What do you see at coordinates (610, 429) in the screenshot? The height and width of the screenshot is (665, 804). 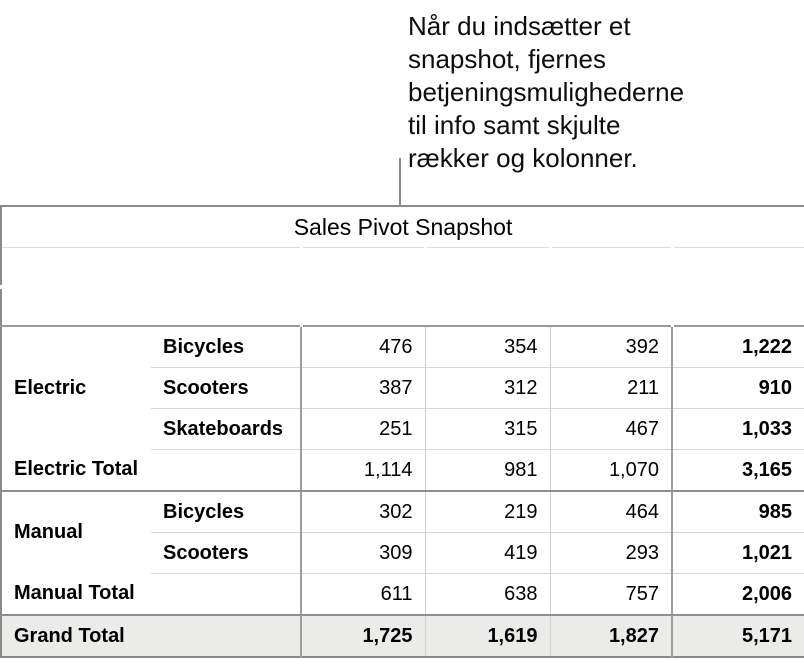 I see `data-cell: 467` at bounding box center [610, 429].